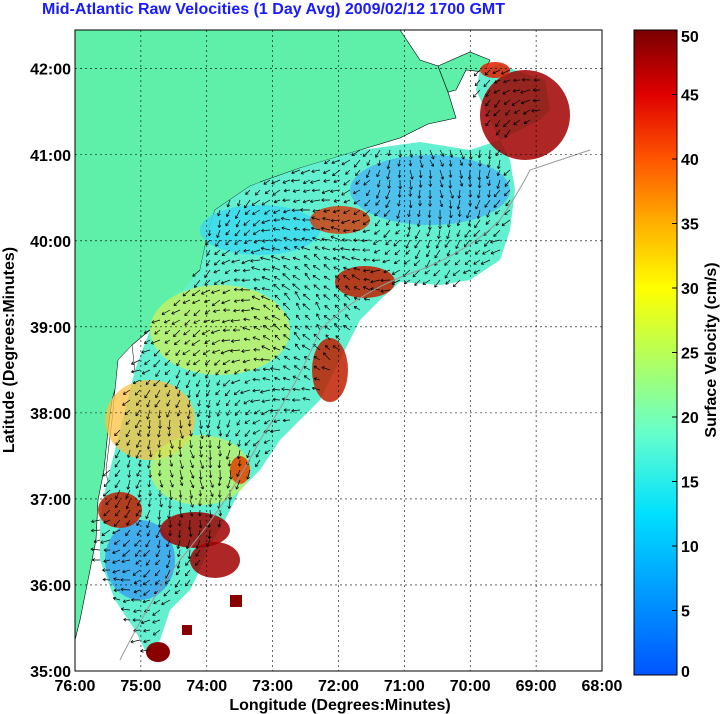 Image resolution: width=724 pixels, height=714 pixels. I want to click on y-axis-label: Latitude (Degrees:Minutes), so click(9, 350).